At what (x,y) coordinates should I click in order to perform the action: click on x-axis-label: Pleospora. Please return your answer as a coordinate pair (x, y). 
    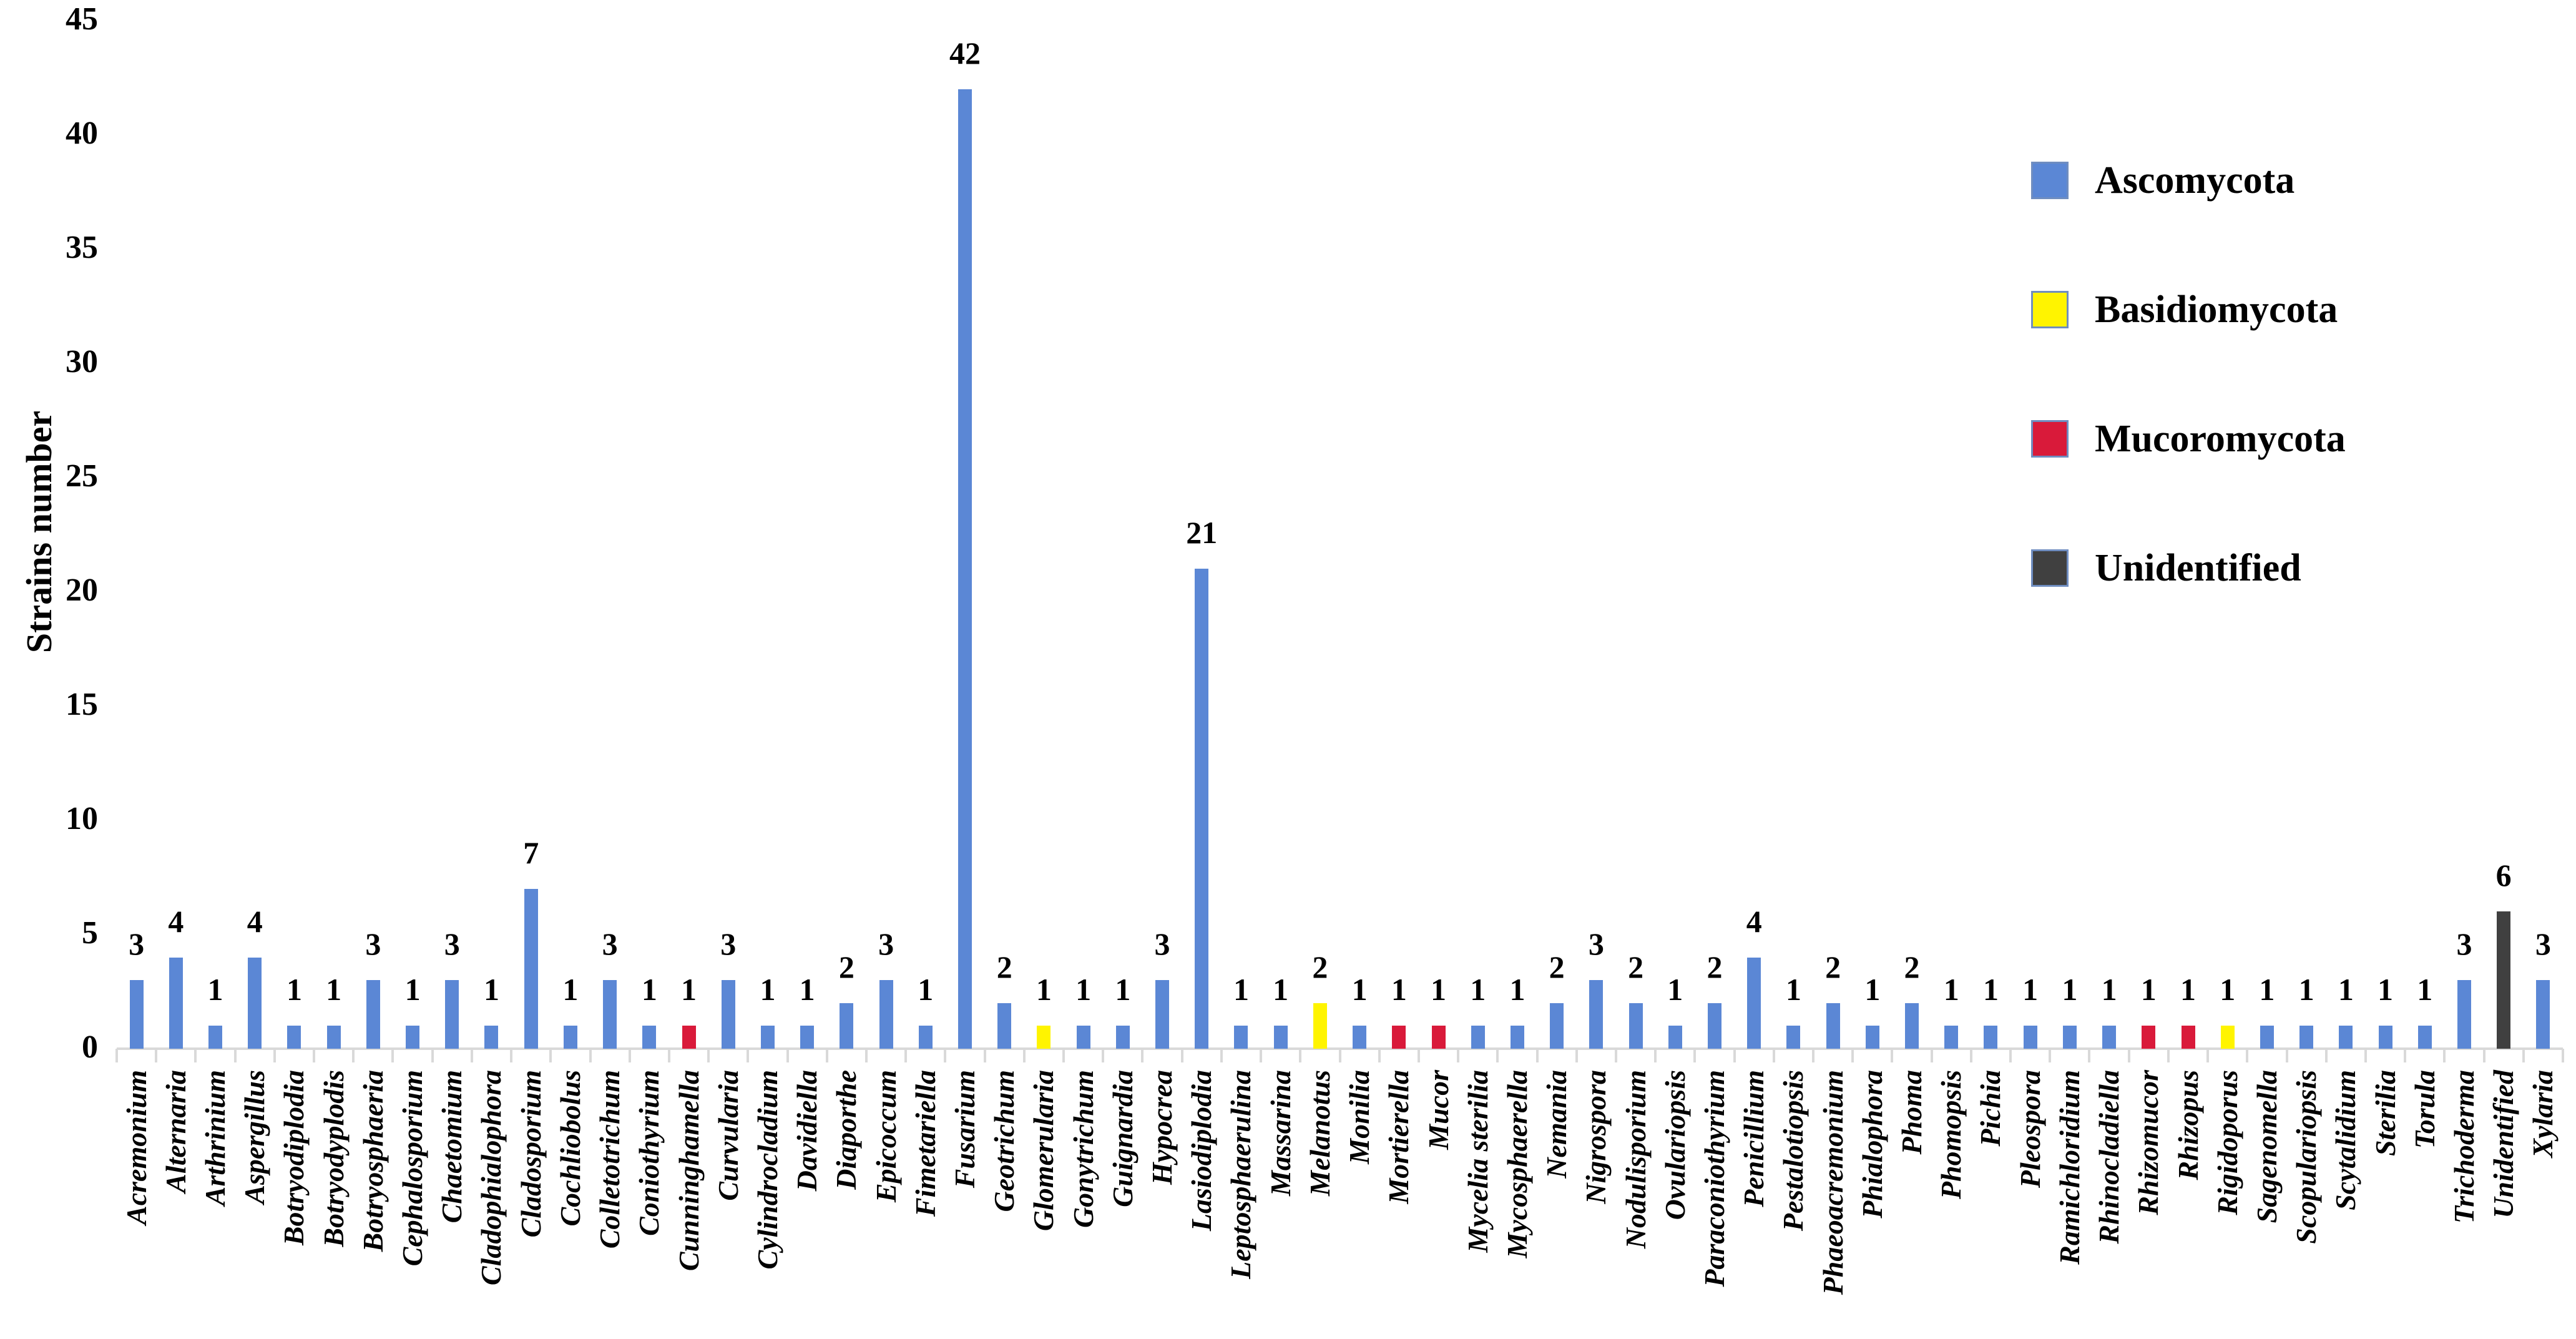
    Looking at the image, I should click on (2030, 1129).